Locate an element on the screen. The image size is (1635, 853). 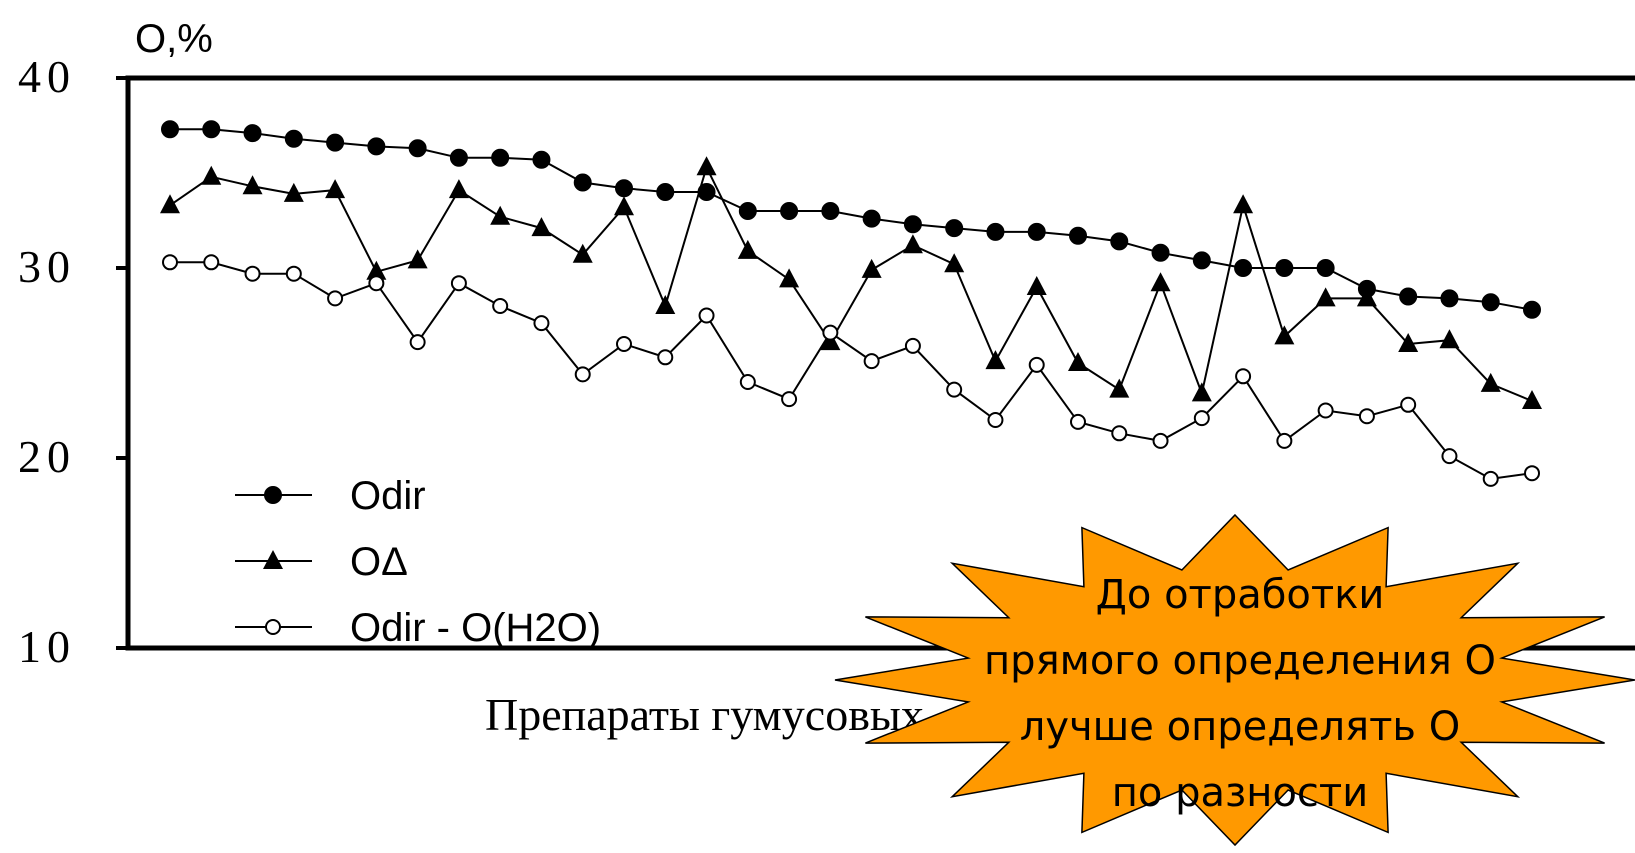
x-axis-label: Препараты гумусовых is located at coordinates (704, 714).